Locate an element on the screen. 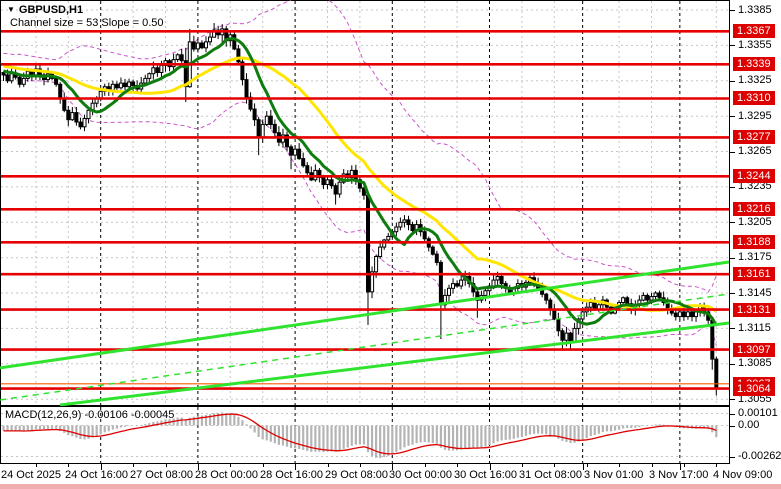 The image size is (781, 489). price-level-label: 1.3277 is located at coordinates (754, 137).